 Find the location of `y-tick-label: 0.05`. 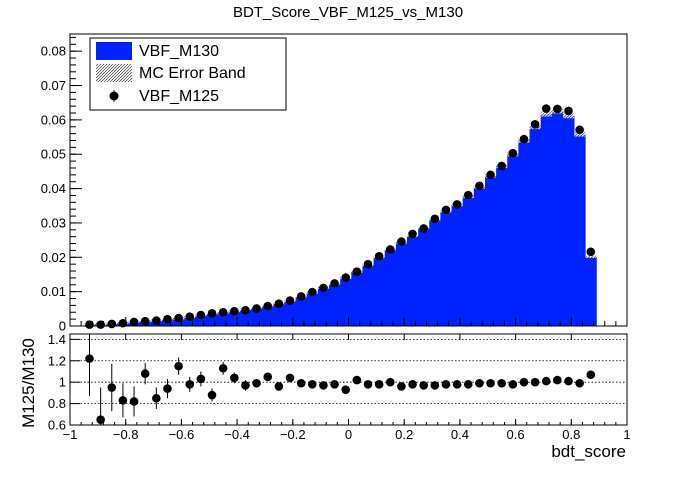

y-tick-label: 0.05 is located at coordinates (53, 154).